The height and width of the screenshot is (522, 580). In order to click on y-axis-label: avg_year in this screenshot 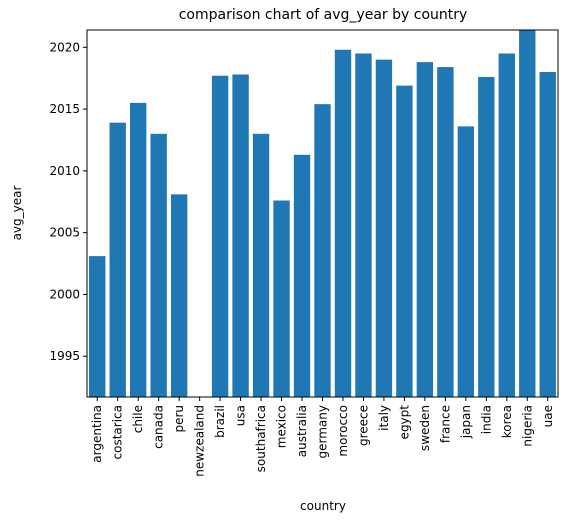, I will do `click(17, 213)`.